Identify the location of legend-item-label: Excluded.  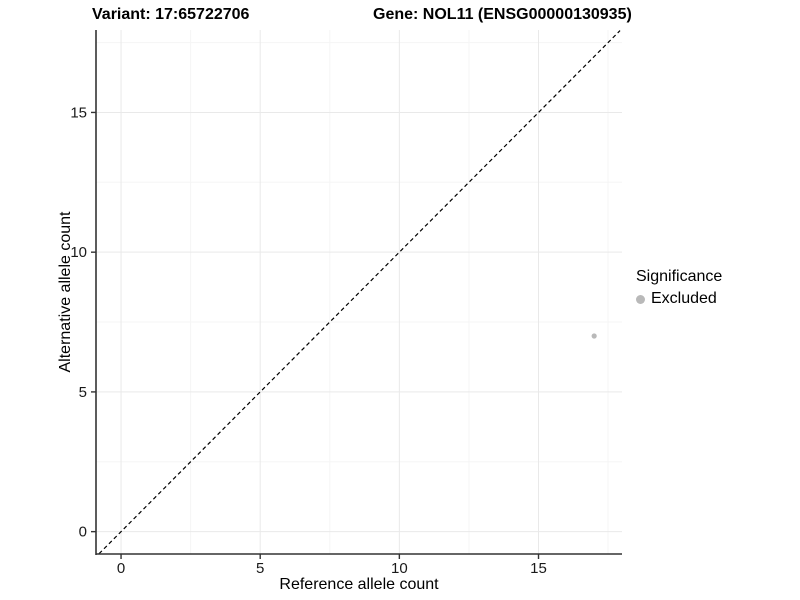
(684, 298).